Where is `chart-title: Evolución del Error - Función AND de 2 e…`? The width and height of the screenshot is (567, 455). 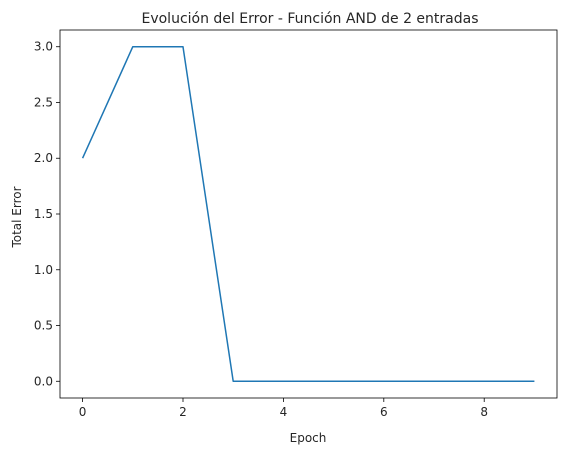 chart-title: Evolución del Error - Función AND de 2 e… is located at coordinates (309, 19).